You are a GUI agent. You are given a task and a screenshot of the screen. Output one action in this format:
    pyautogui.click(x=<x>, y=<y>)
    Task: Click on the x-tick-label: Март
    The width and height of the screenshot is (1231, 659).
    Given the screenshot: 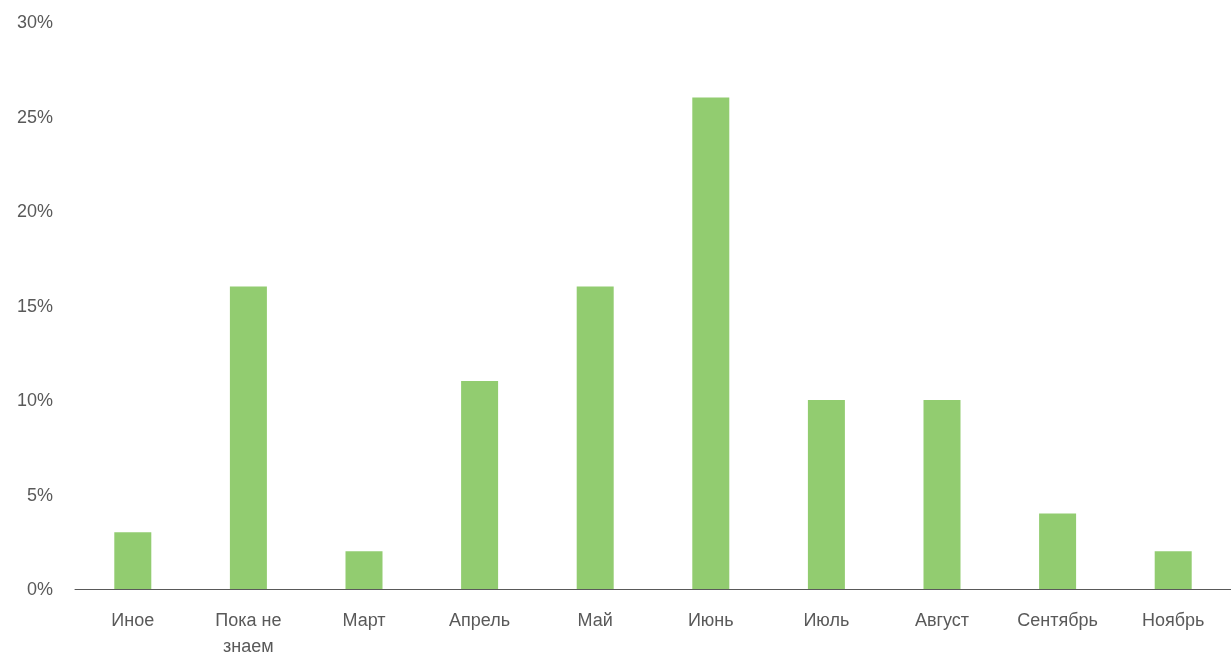 What is the action you would take?
    pyautogui.click(x=364, y=620)
    